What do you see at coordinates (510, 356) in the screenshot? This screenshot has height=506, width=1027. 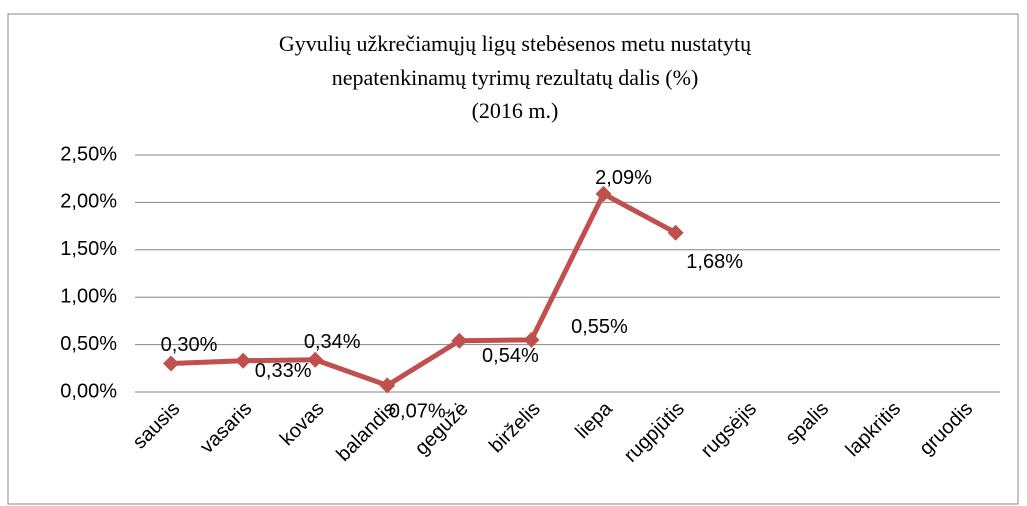 I see `data-label: 0,54%` at bounding box center [510, 356].